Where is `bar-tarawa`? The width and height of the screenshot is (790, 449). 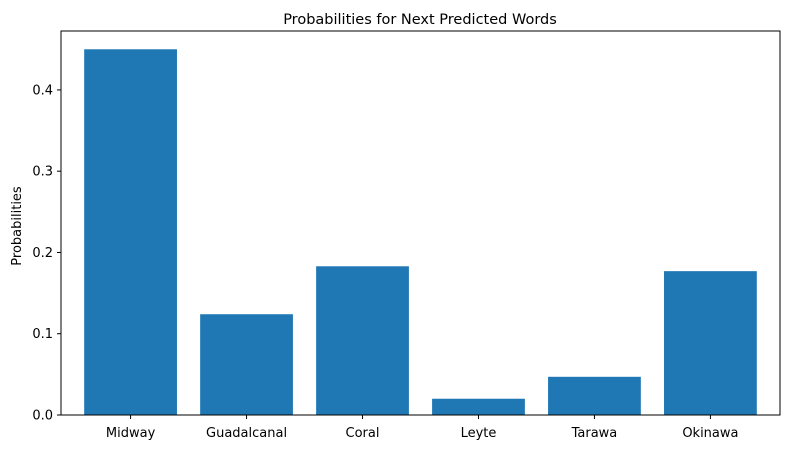 bar-tarawa is located at coordinates (594, 395).